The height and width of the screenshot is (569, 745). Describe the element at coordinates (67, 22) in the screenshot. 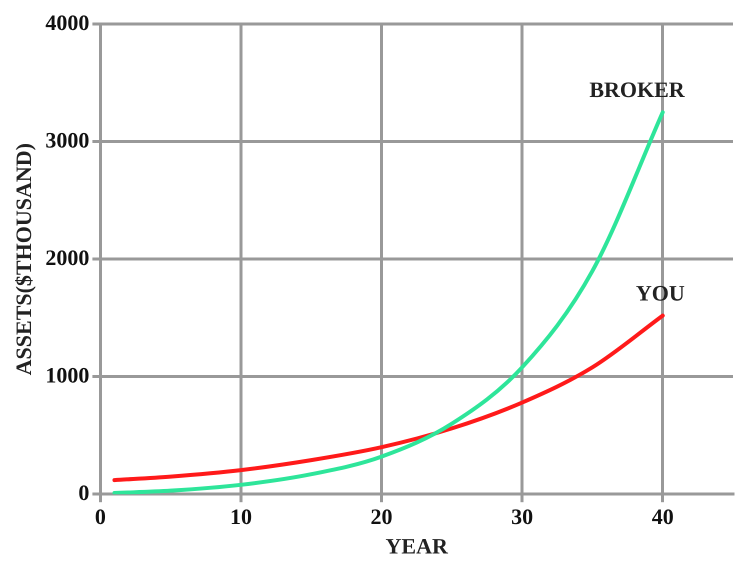

I see `y-tick-label: 4000` at that location.